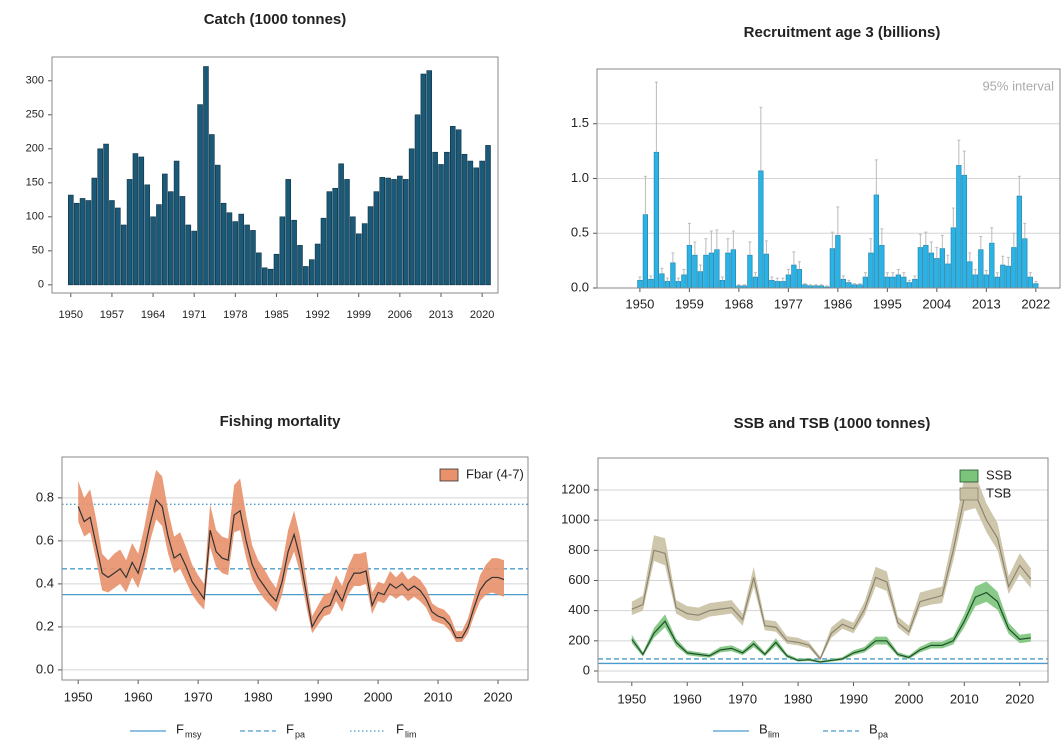 The height and width of the screenshot is (742, 1063). What do you see at coordinates (579, 549) in the screenshot?
I see `y-tick-label: 800` at bounding box center [579, 549].